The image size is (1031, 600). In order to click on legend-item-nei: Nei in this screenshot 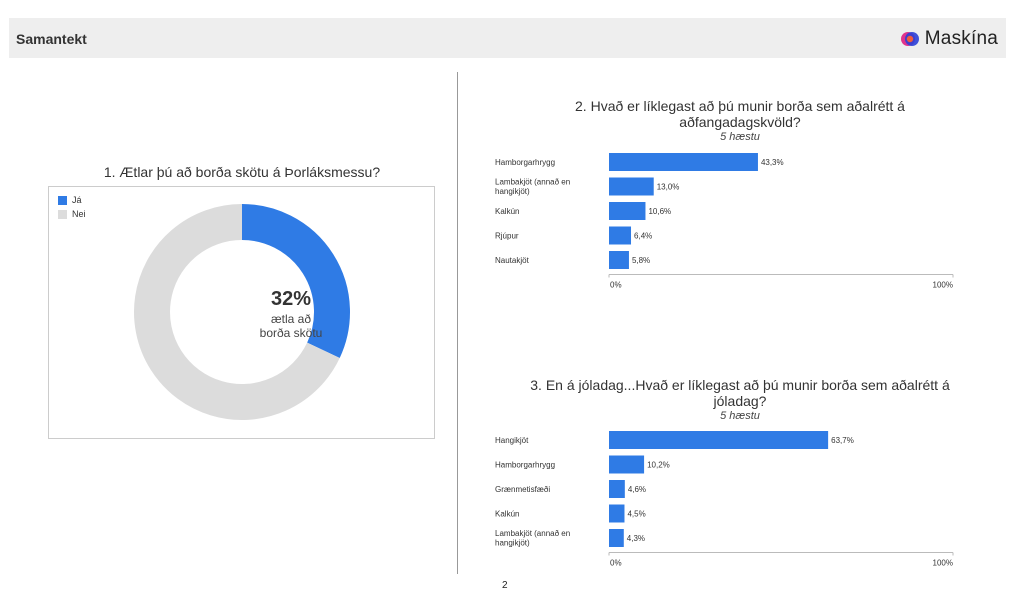, I will do `click(72, 214)`.